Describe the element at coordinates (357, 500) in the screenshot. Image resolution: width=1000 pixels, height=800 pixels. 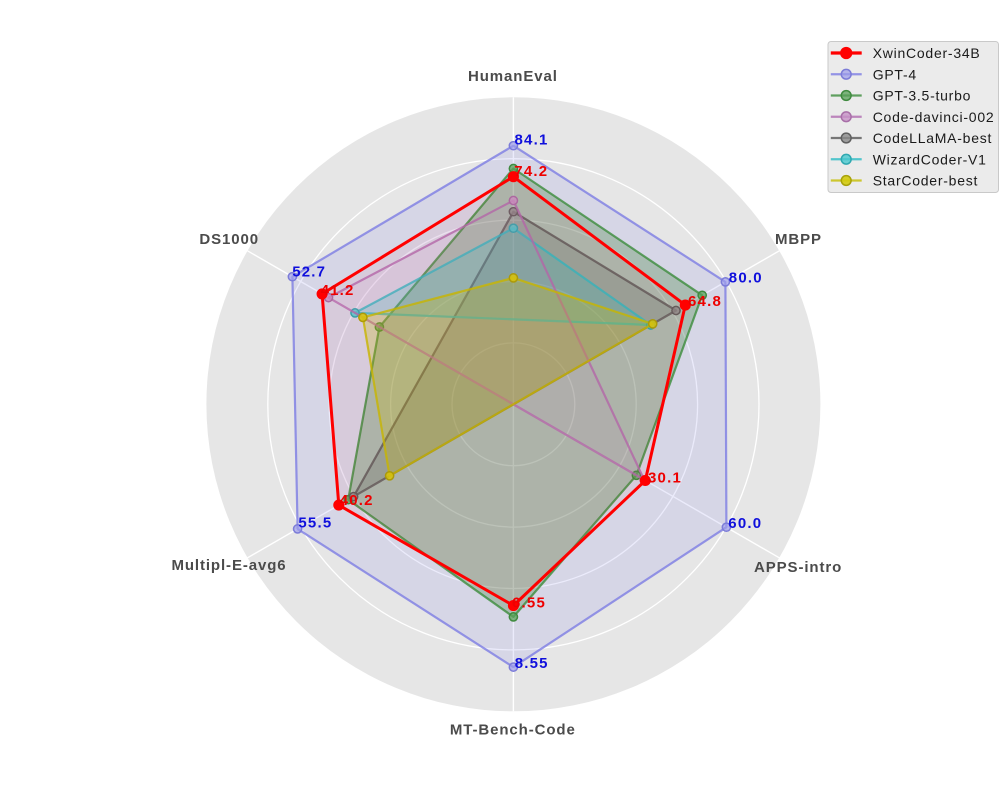
I see `svg-text: 40.2` at that location.